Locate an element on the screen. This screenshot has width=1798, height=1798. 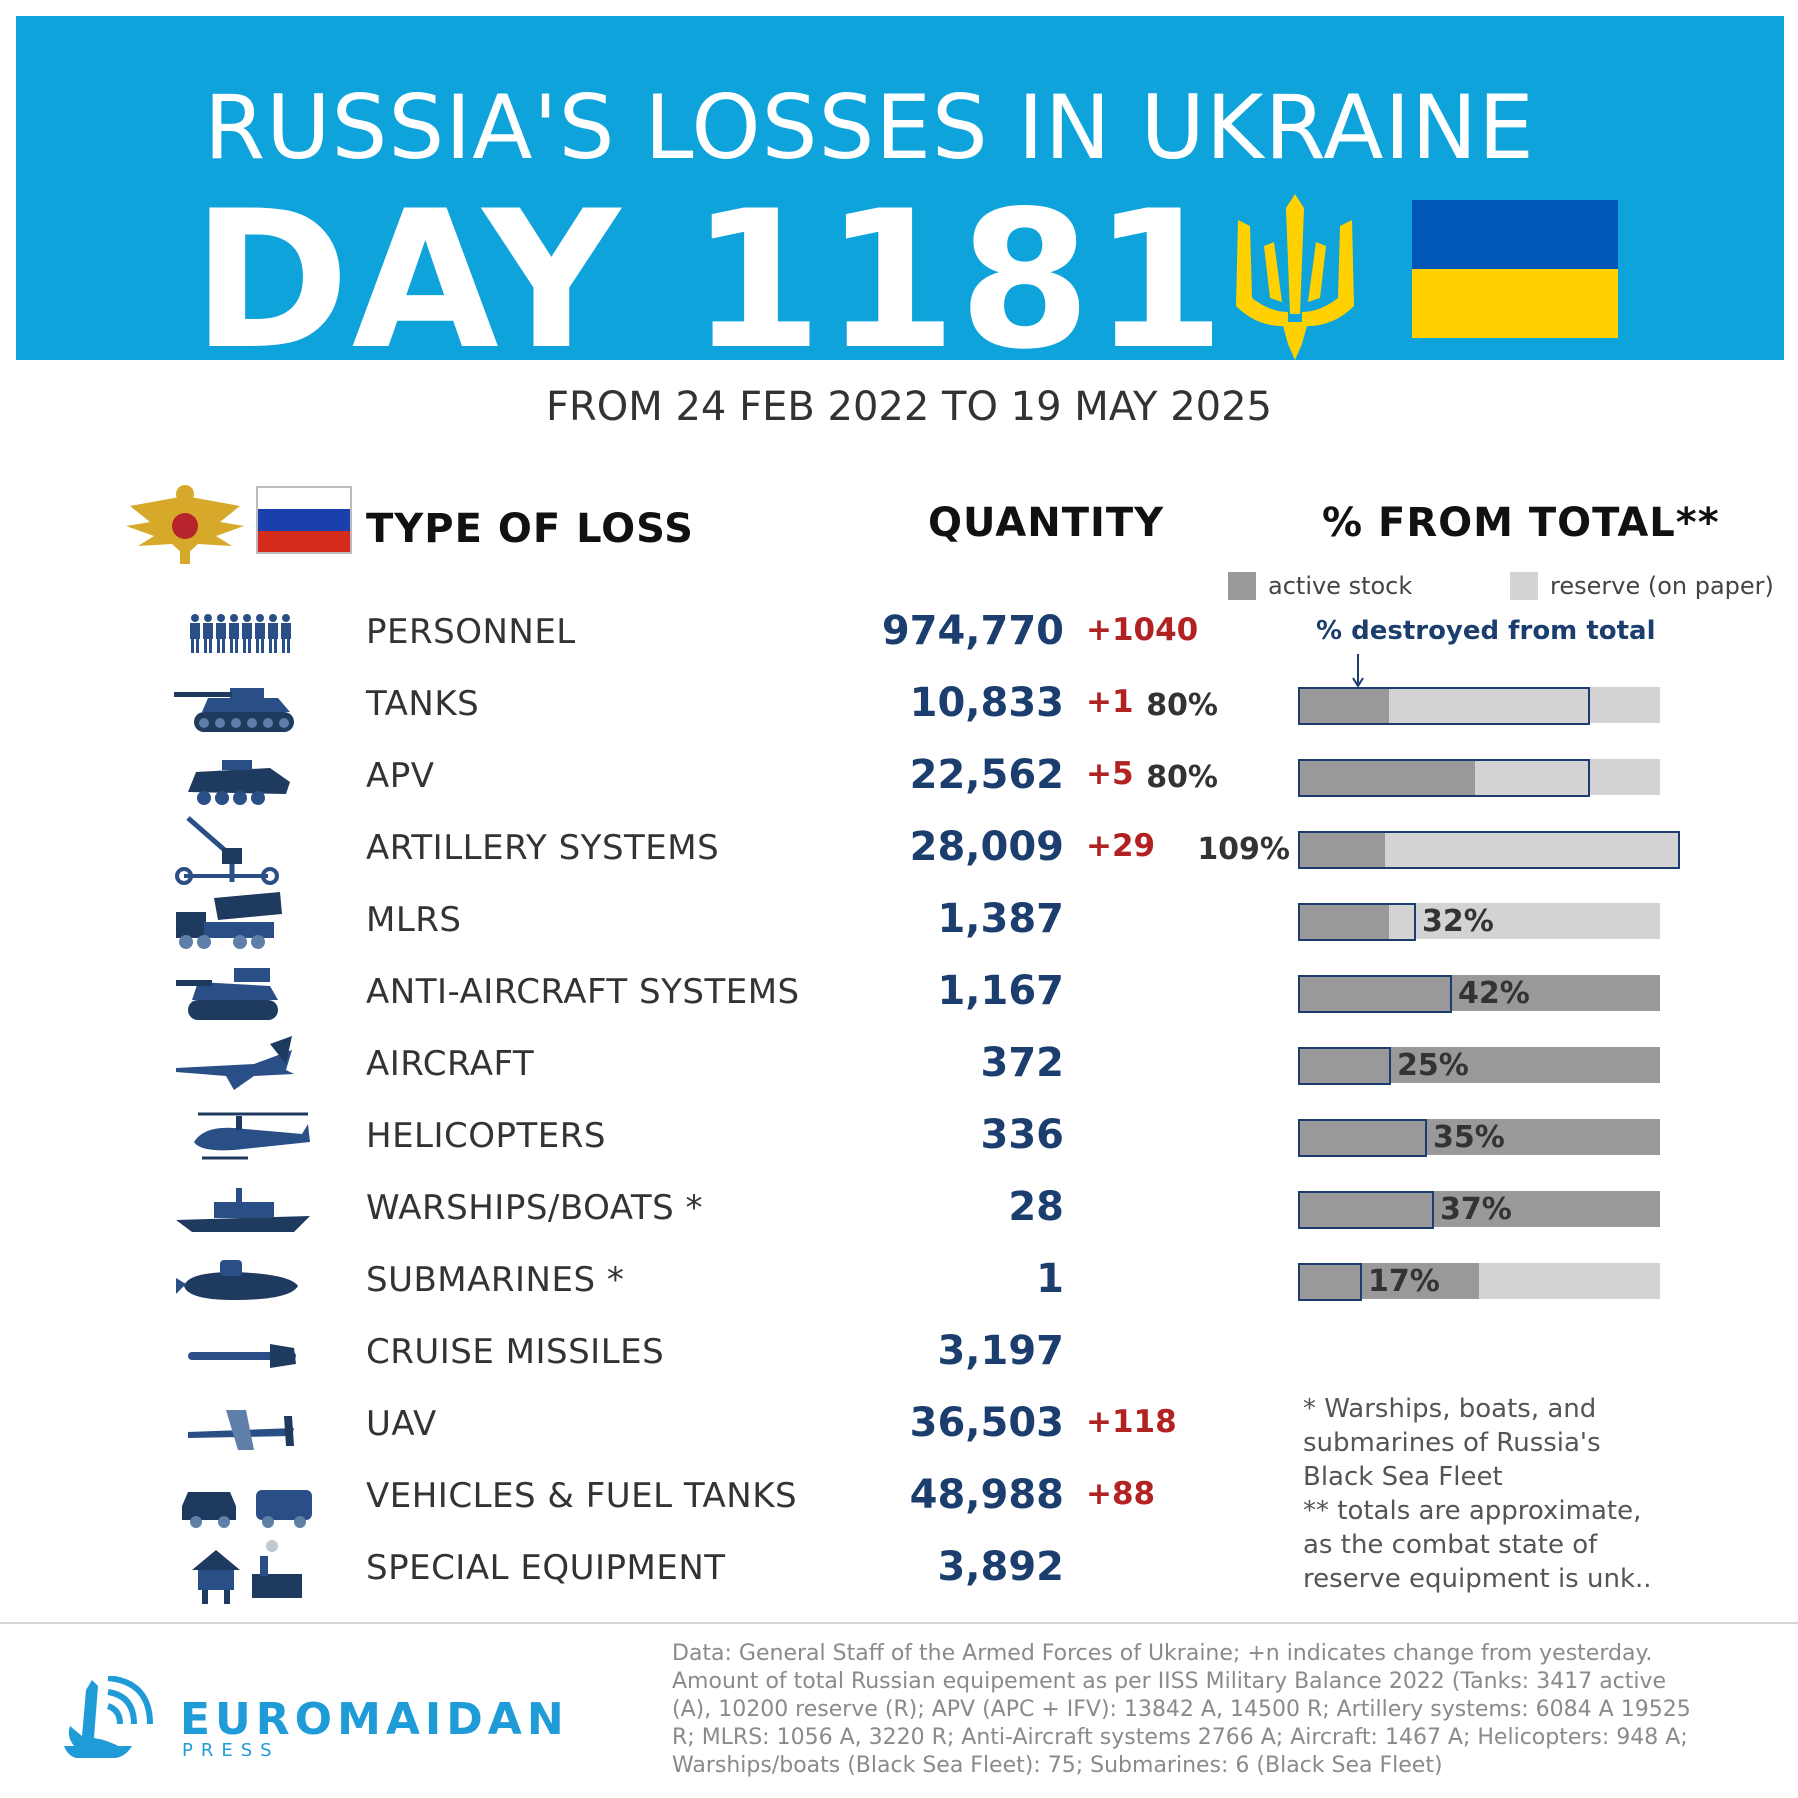
loss-type-label: WARSHIPS/BOATS * is located at coordinates (535, 1208).